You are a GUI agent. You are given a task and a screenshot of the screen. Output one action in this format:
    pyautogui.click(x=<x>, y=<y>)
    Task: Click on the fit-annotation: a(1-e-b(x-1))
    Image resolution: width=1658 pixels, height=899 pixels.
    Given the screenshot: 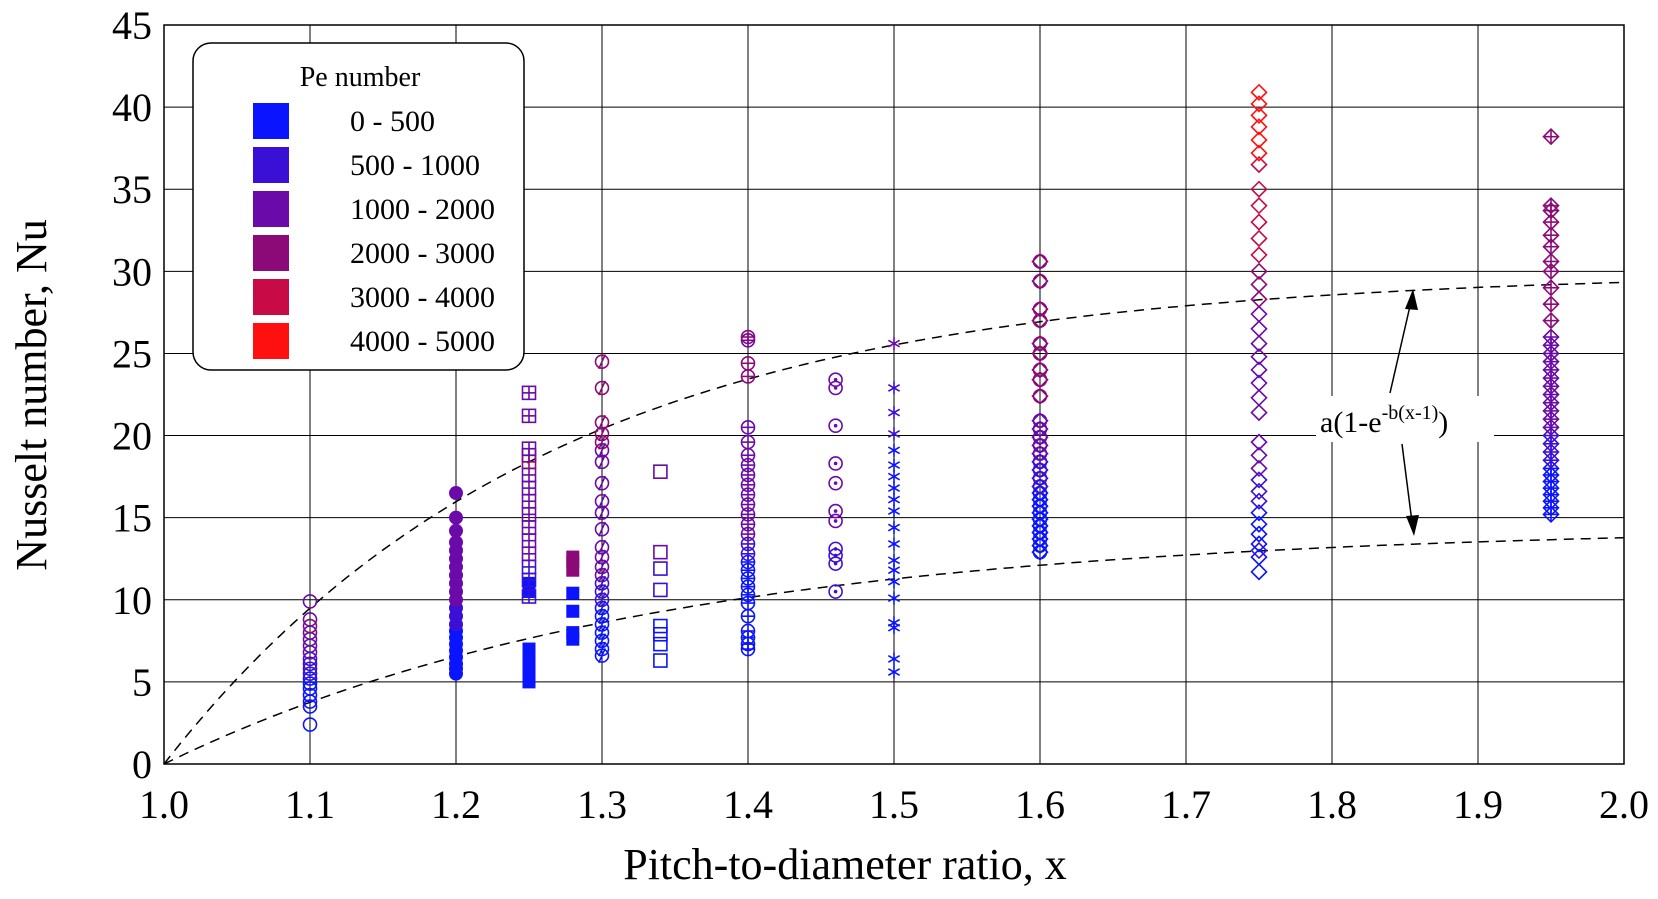 What is the action you would take?
    pyautogui.click(x=1405, y=412)
    